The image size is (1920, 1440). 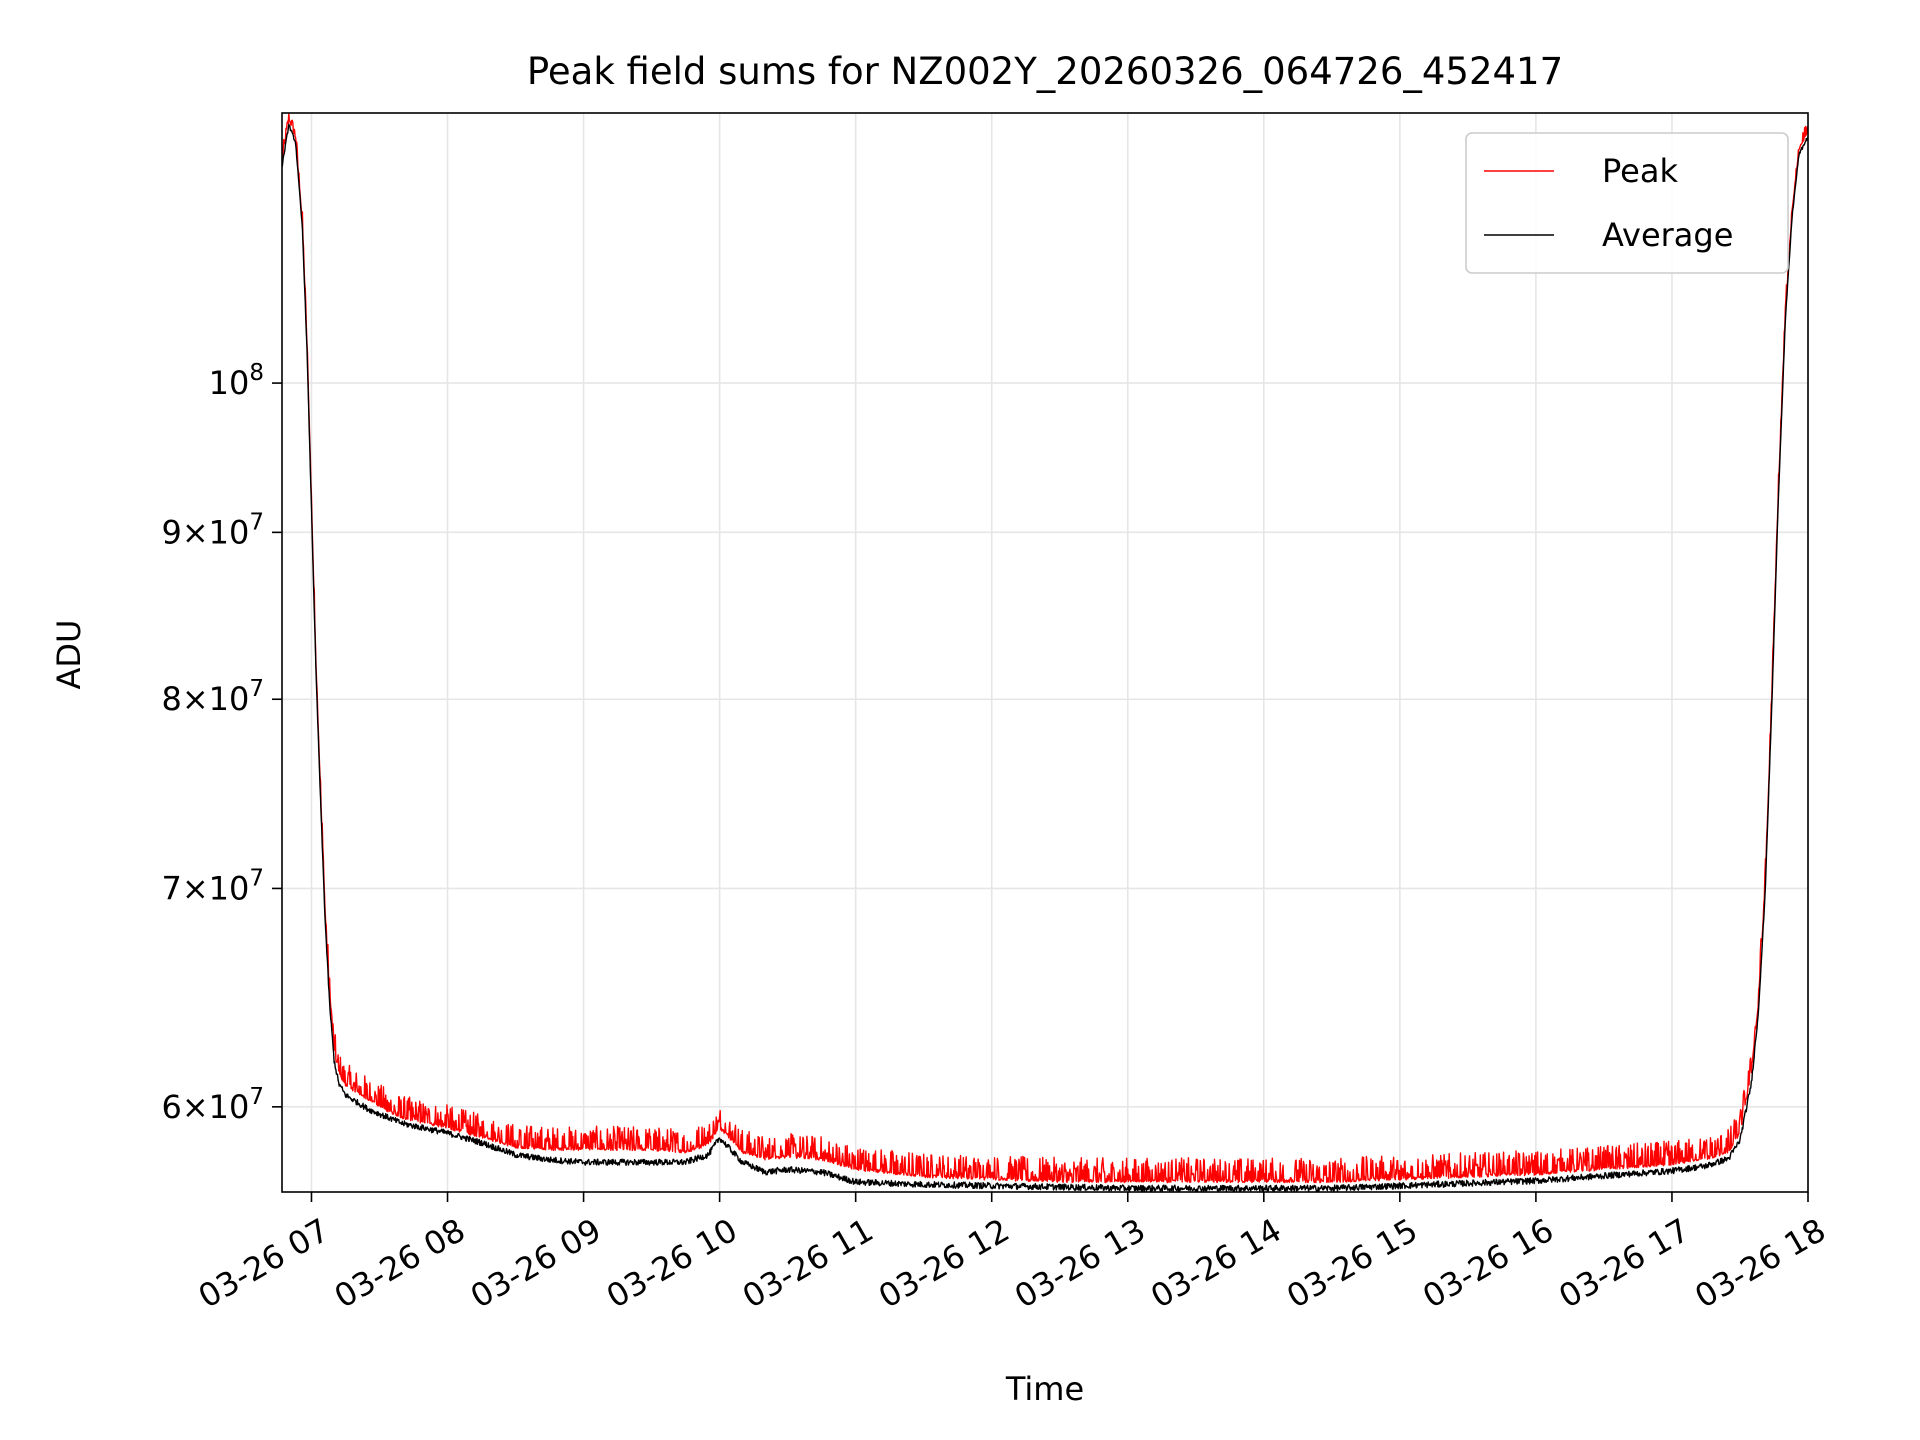 I want to click on x-axis-label: Time, so click(x=1044, y=1389).